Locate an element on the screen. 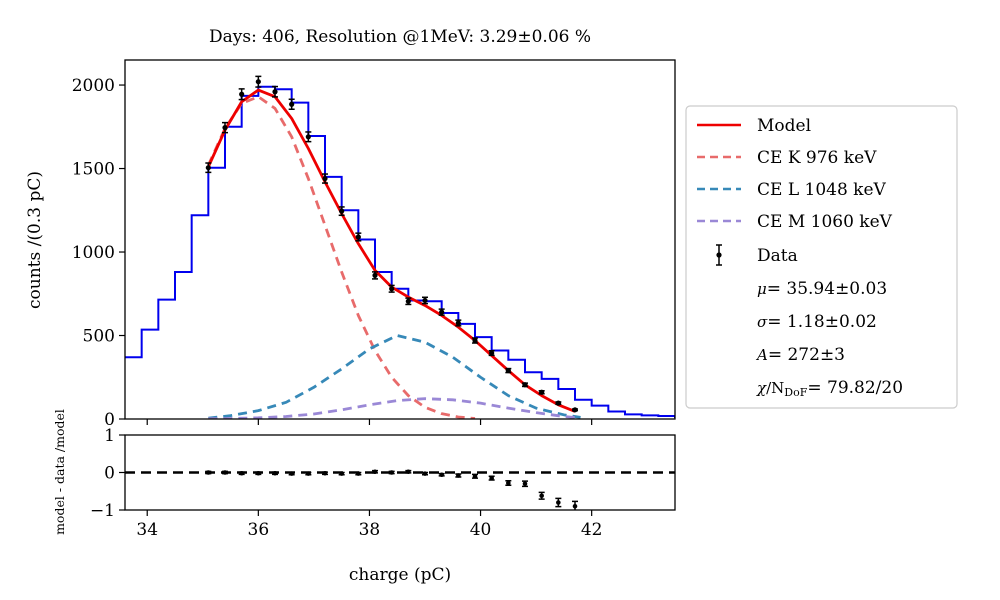  legend-label-ce-k: CE K 976 keV is located at coordinates (817, 158).